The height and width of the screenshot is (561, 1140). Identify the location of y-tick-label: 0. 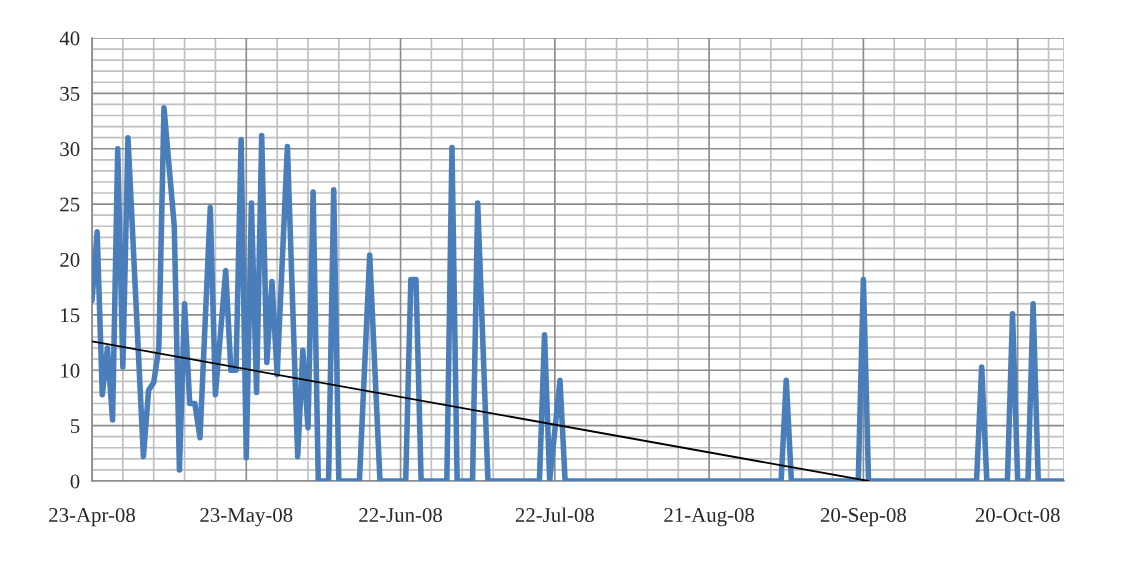
(75, 481).